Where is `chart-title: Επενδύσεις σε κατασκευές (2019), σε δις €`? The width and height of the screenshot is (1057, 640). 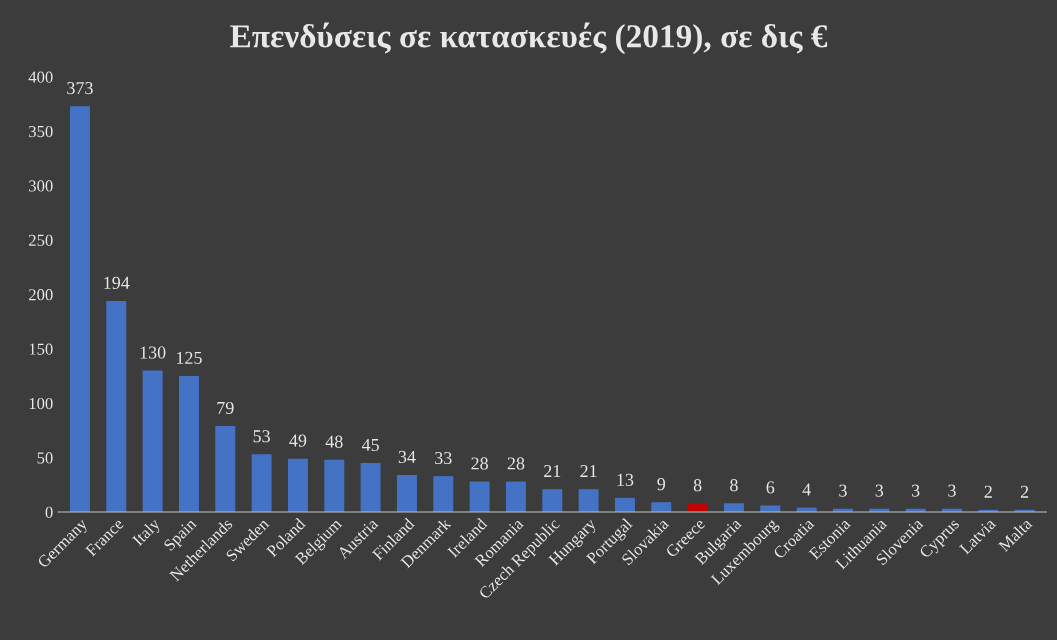
chart-title: Επενδύσεις σε κατασκευές (2019), σε δις € is located at coordinates (529, 38).